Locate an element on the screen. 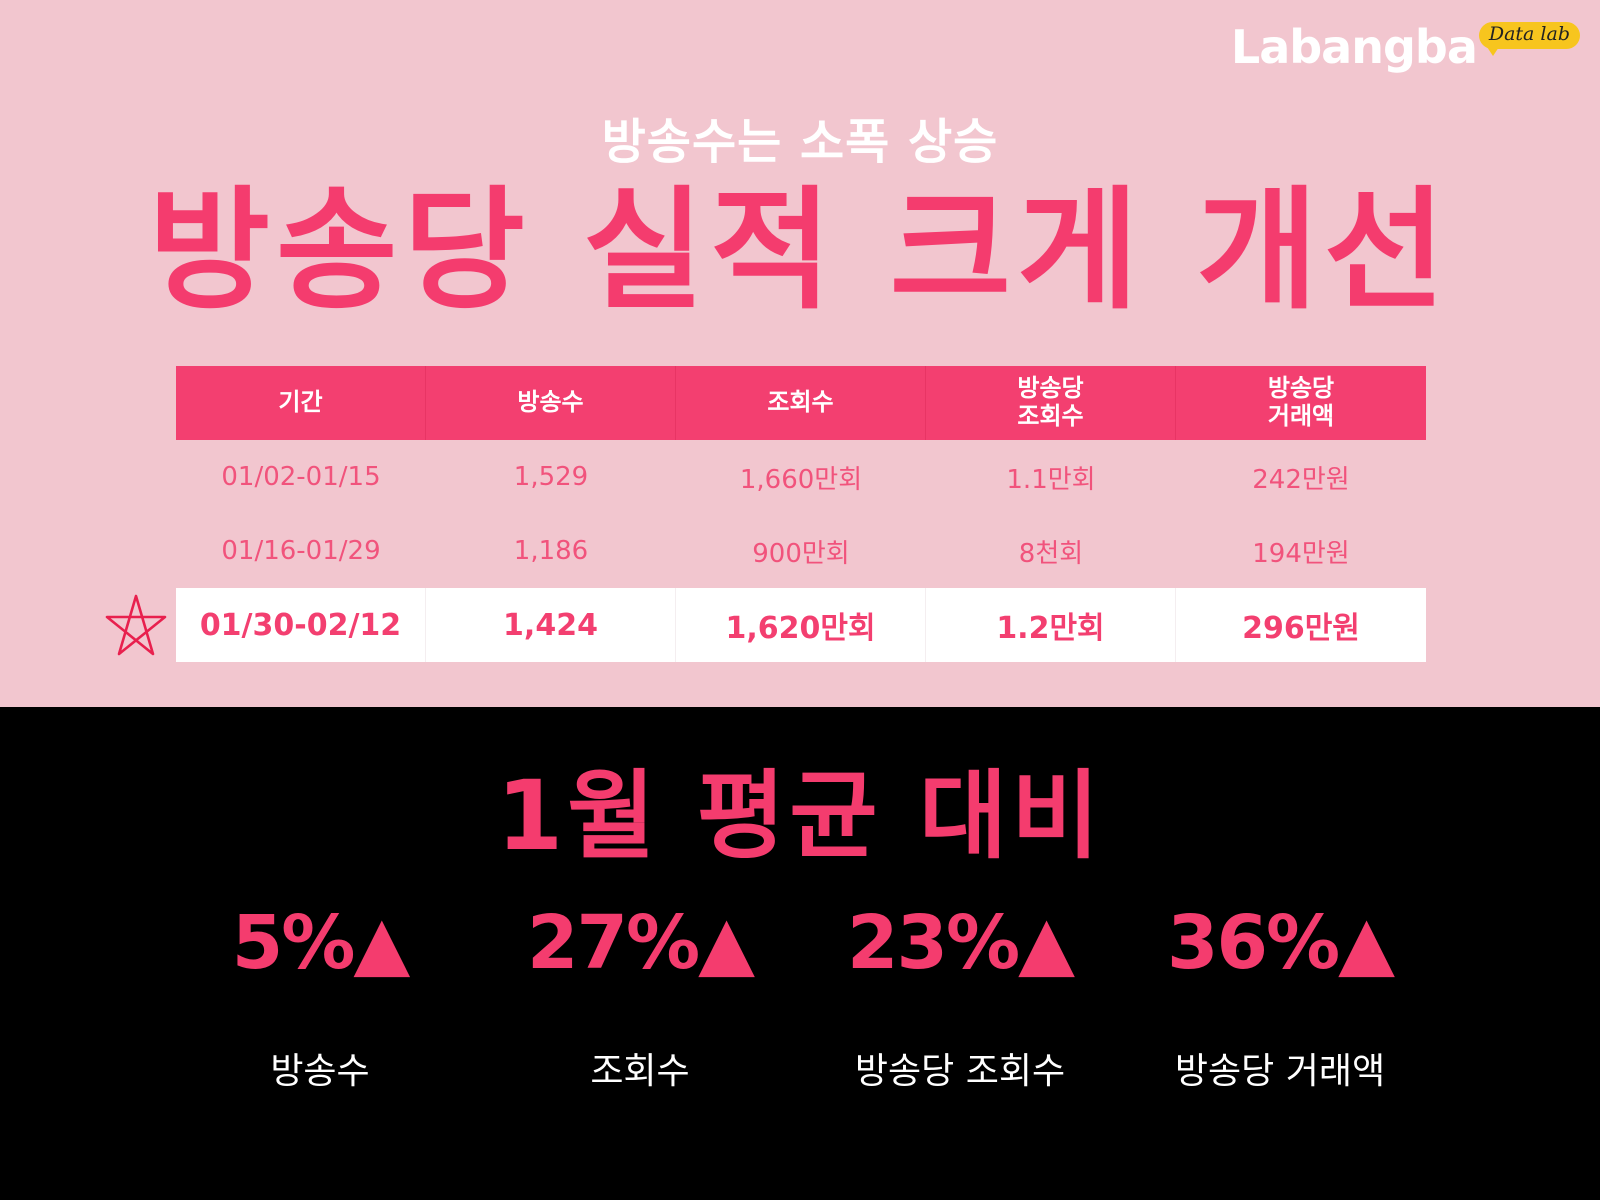  table-cell: 8천회 is located at coordinates (1051, 553).